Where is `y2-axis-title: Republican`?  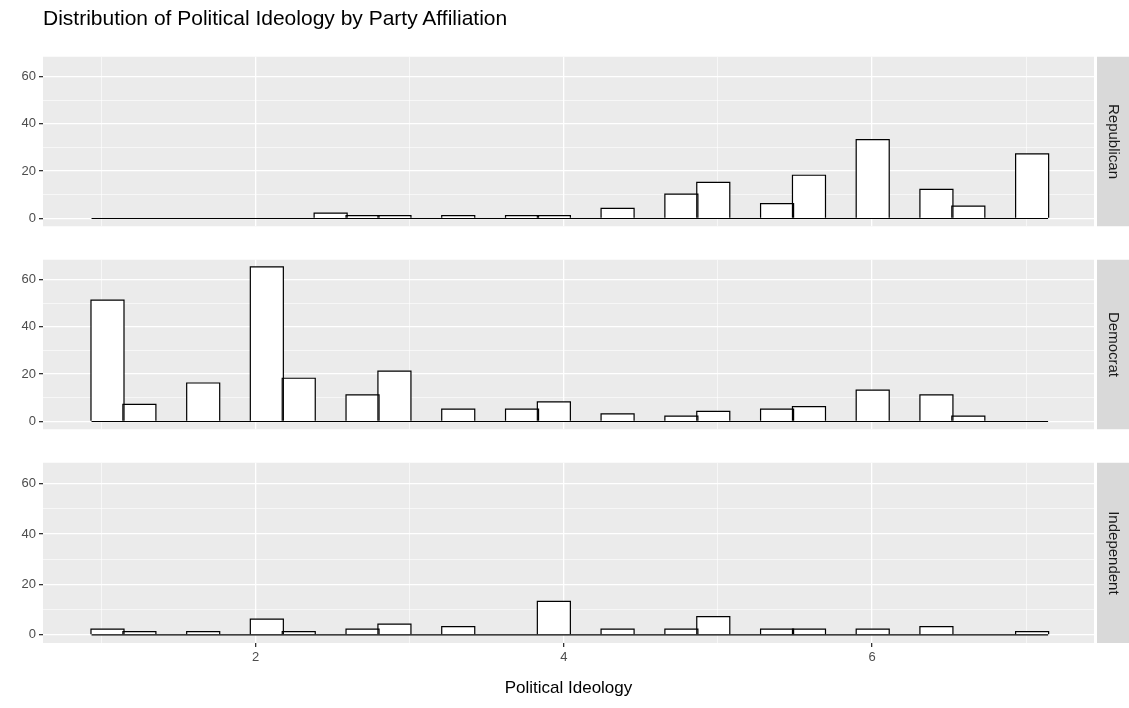 y2-axis-title: Republican is located at coordinates (1114, 141).